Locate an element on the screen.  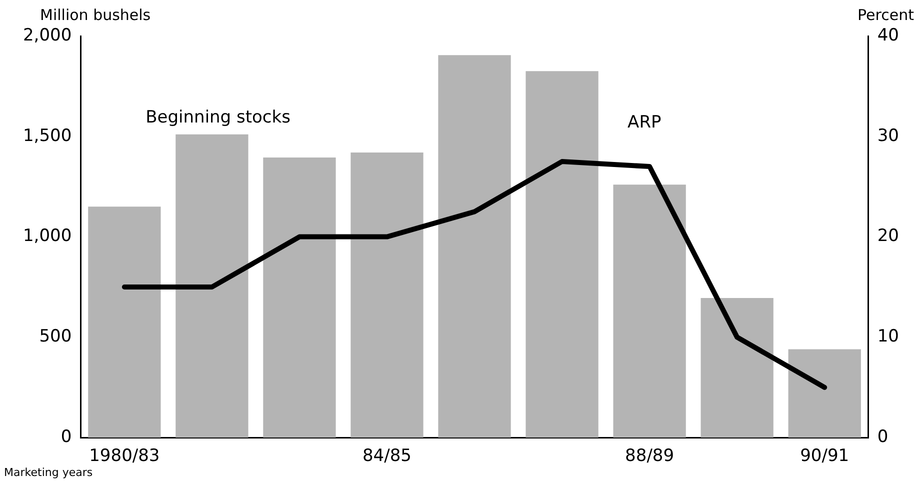
x-tick-label: 1980/83 is located at coordinates (124, 456).